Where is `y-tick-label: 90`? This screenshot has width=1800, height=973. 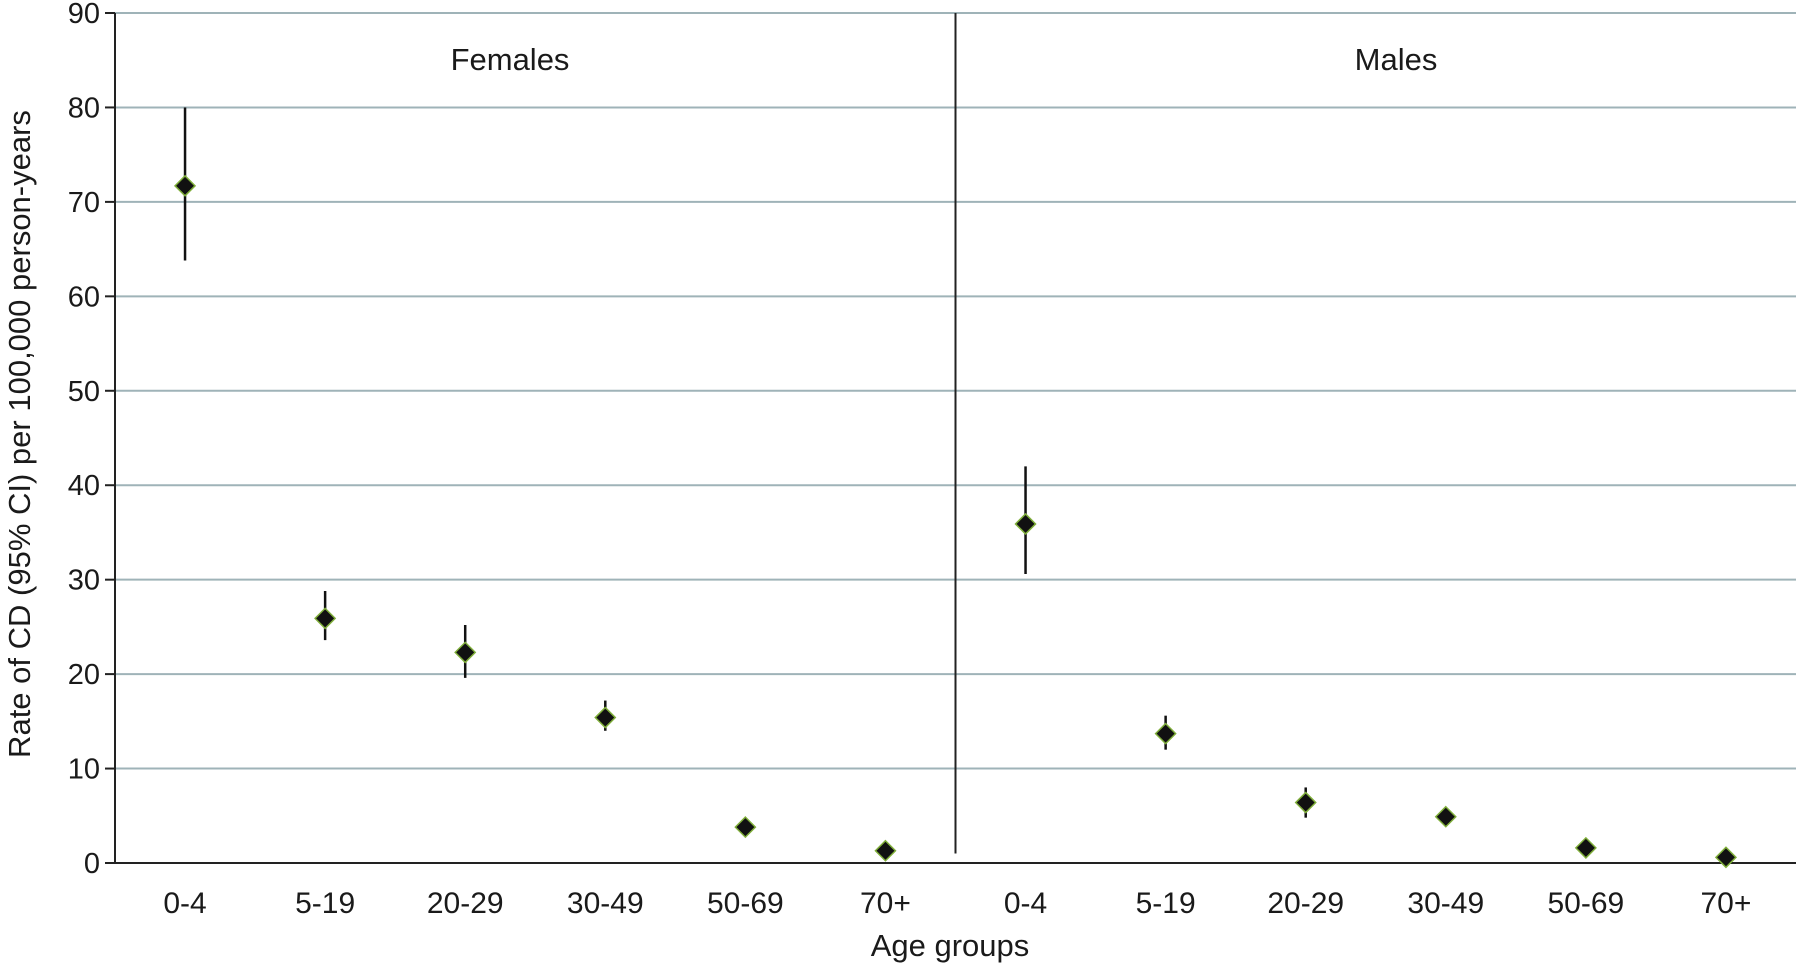
y-tick-label: 90 is located at coordinates (84, 15).